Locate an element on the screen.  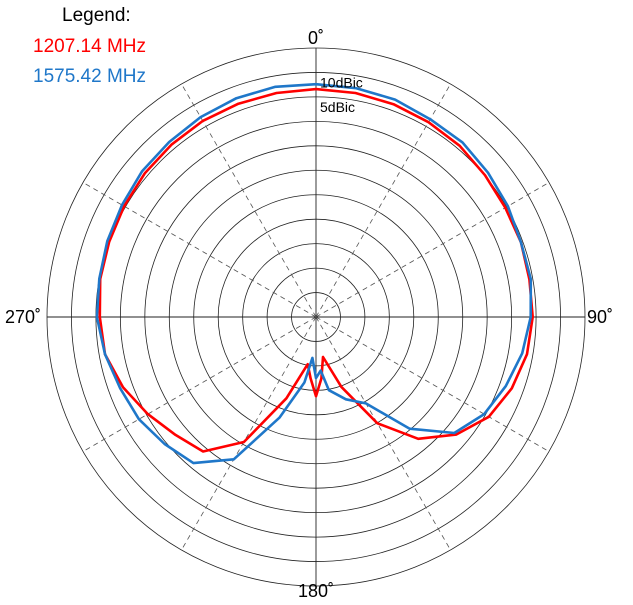
chart-legend: Legend: 1207.14 MHz 1575.42 MHz is located at coordinates (100, 50).